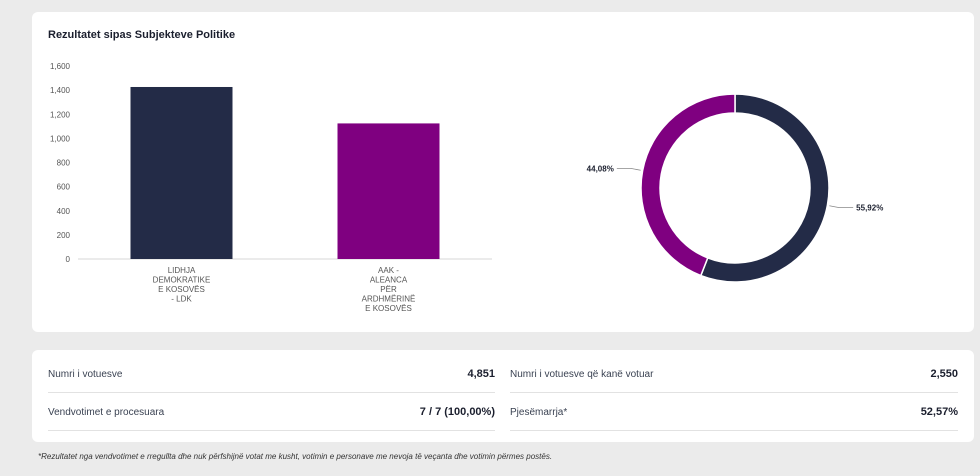 This screenshot has height=476, width=980. I want to click on stat-voted-value: 2,550, so click(944, 374).